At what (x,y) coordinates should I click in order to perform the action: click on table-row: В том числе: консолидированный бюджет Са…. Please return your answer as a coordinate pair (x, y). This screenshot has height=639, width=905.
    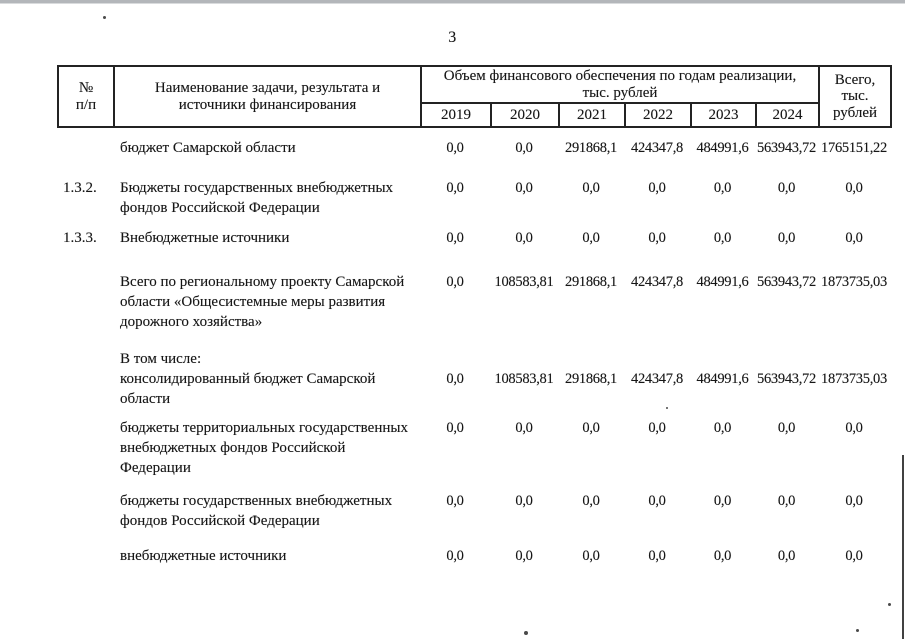
    Looking at the image, I should click on (473, 379).